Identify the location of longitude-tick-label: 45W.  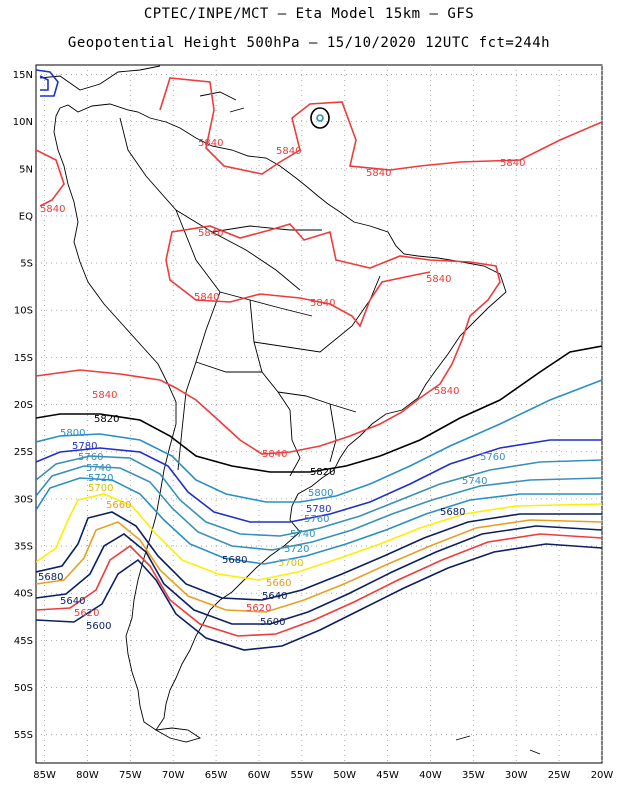
(387, 775).